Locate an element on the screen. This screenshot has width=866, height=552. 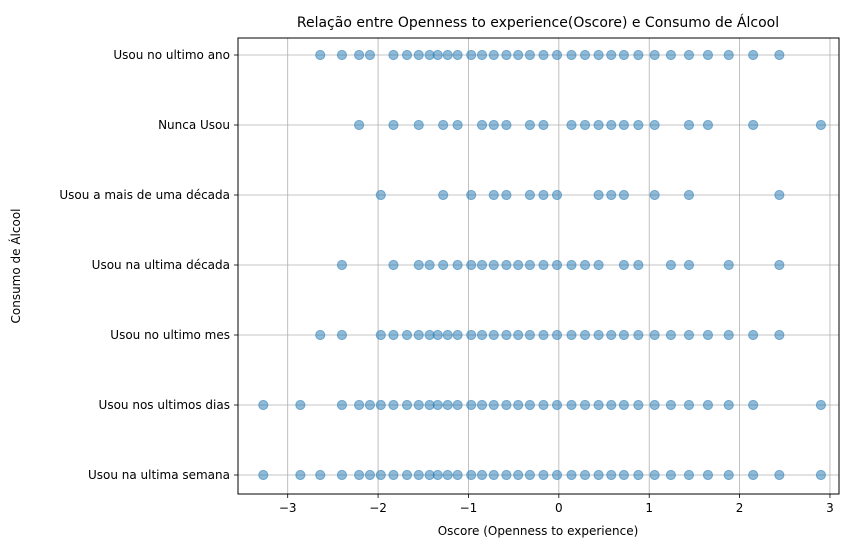
x-tick-label: −1 is located at coordinates (469, 508).